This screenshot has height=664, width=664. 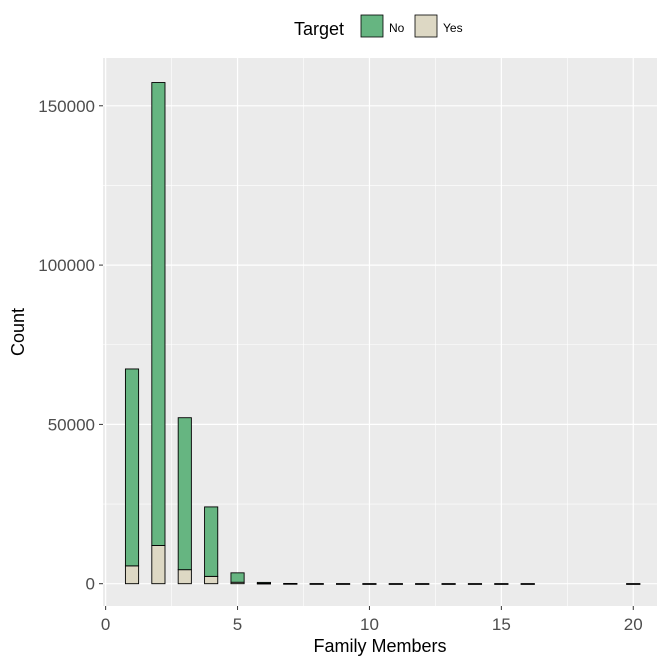 I want to click on legend-label-yes: Yes, so click(x=453, y=28).